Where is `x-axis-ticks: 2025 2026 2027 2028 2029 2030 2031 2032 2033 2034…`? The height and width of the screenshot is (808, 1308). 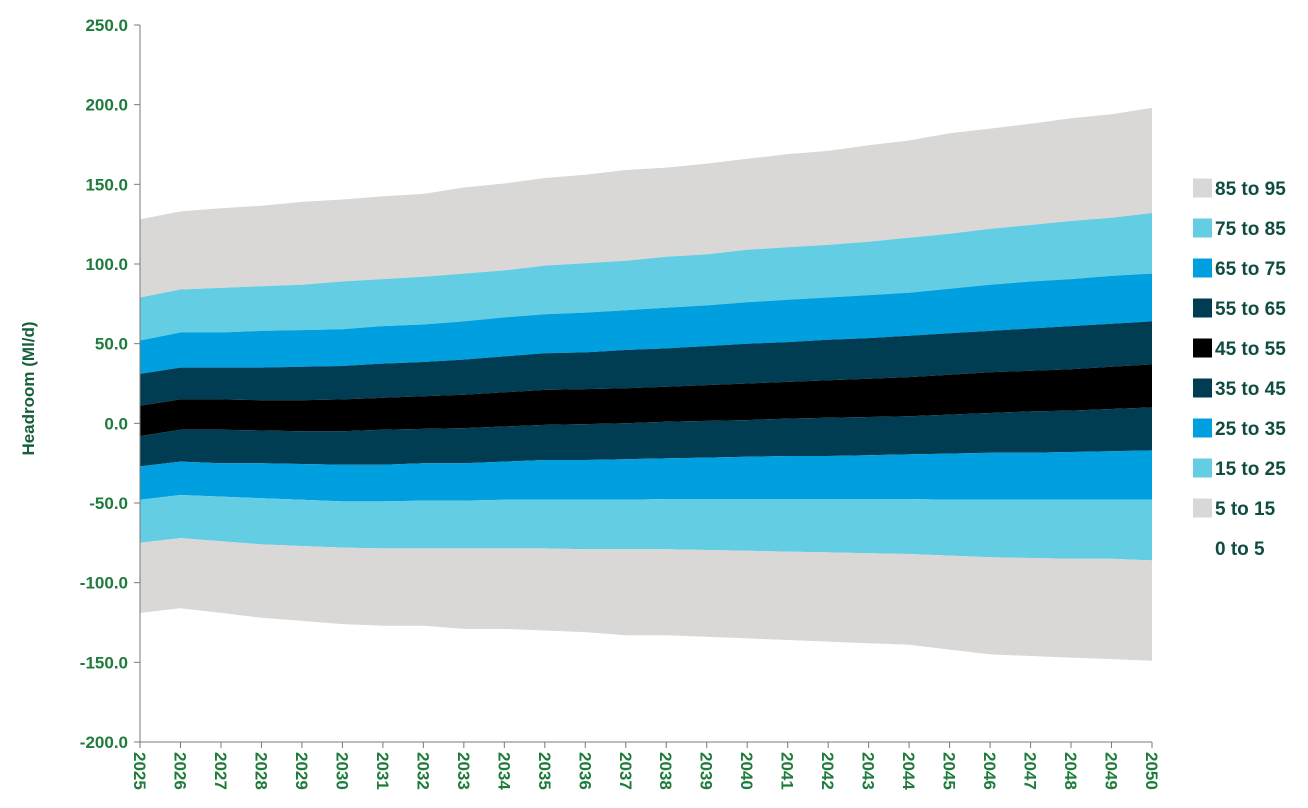 x-axis-ticks: 2025 2026 2027 2028 2029 2030 2031 2032 2033 2034… is located at coordinates (645, 766).